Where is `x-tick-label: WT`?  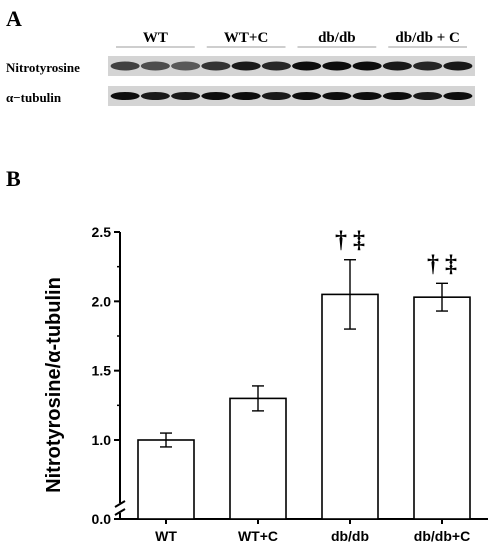 x-tick-label: WT is located at coordinates (166, 536).